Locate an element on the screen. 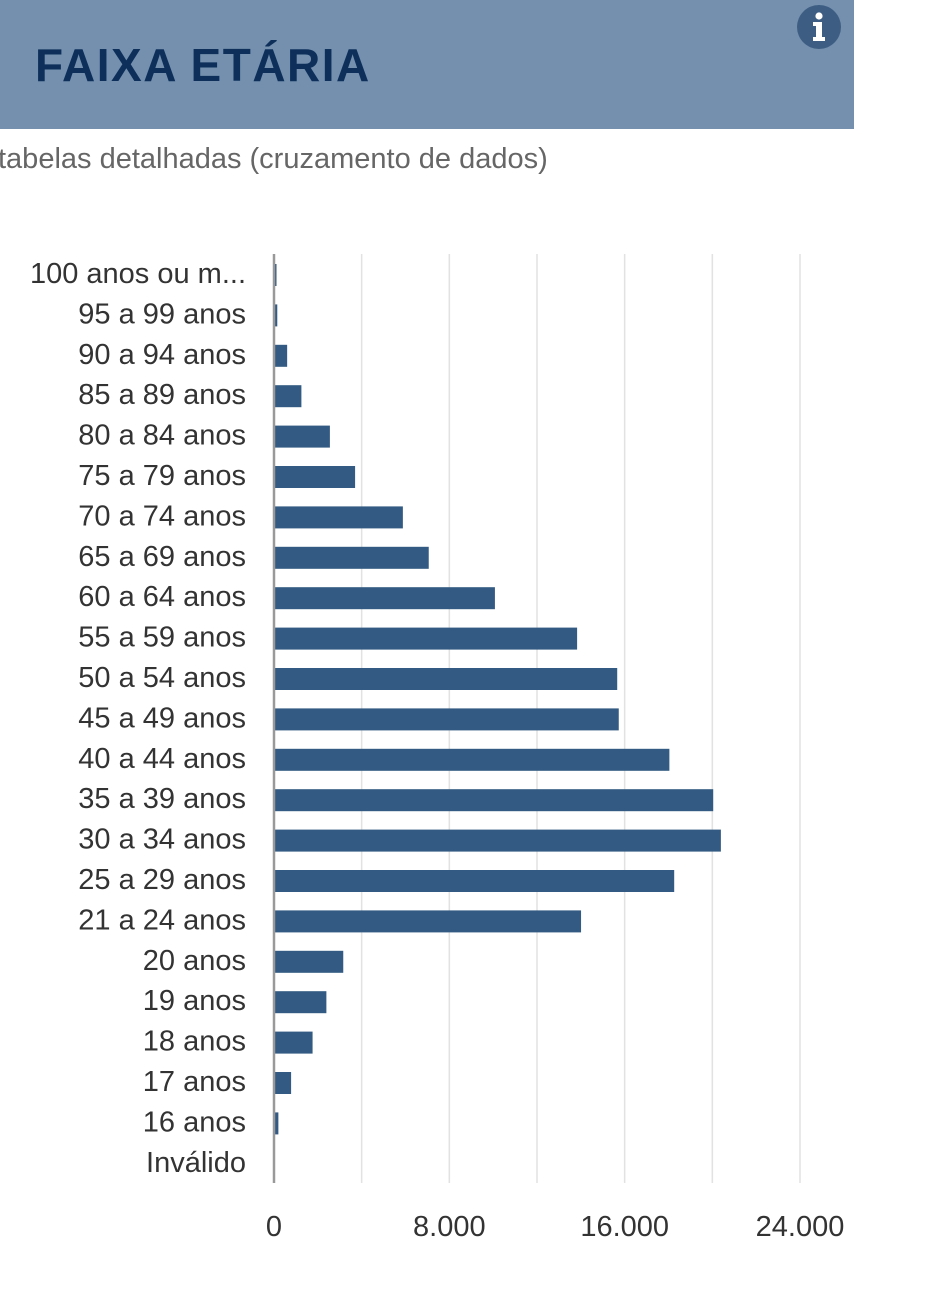  category-label: 80 a 84 anos is located at coordinates (162, 436).